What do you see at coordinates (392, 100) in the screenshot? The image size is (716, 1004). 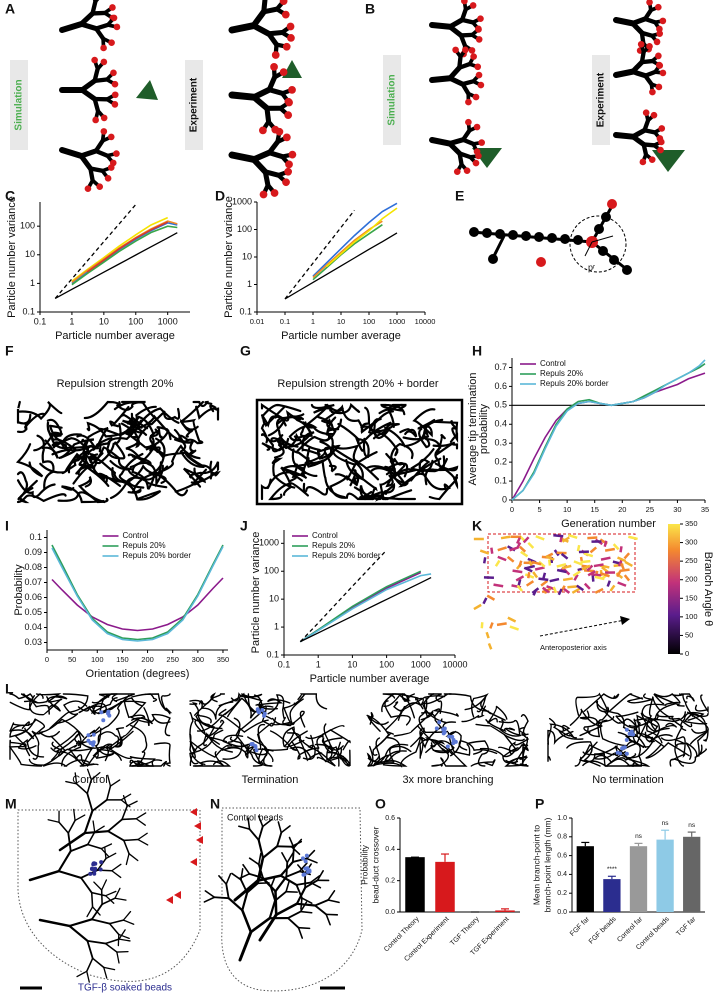 I see `label-box` at bounding box center [392, 100].